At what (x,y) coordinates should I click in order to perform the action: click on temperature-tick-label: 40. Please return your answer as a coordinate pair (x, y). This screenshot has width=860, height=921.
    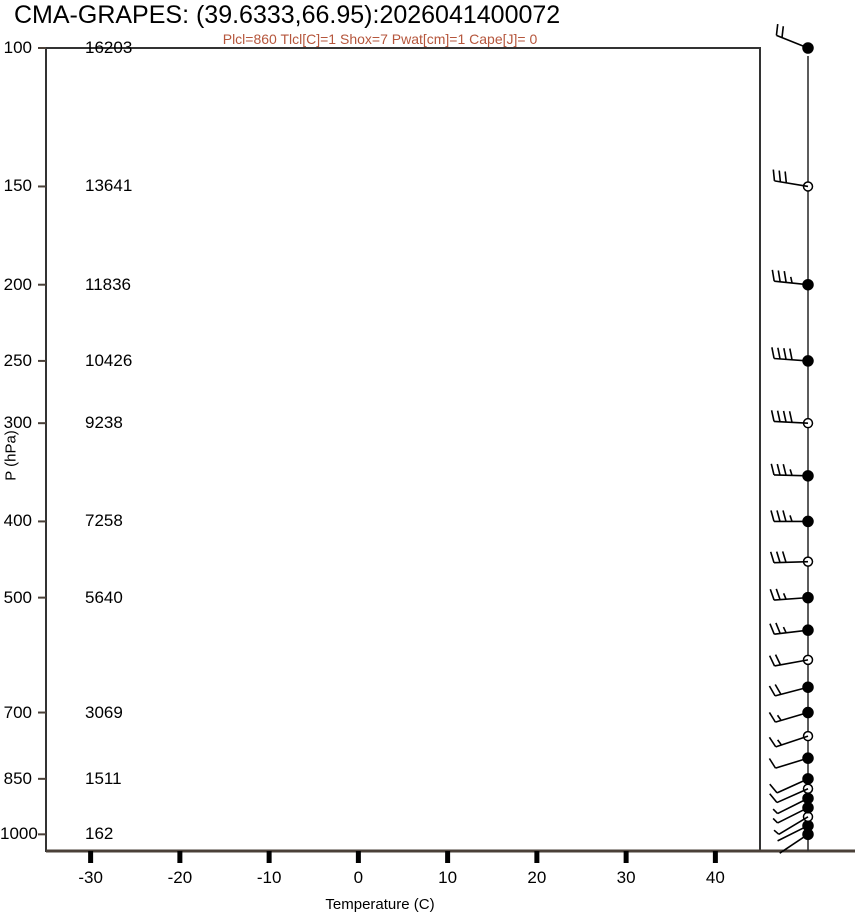
    Looking at the image, I should click on (715, 877).